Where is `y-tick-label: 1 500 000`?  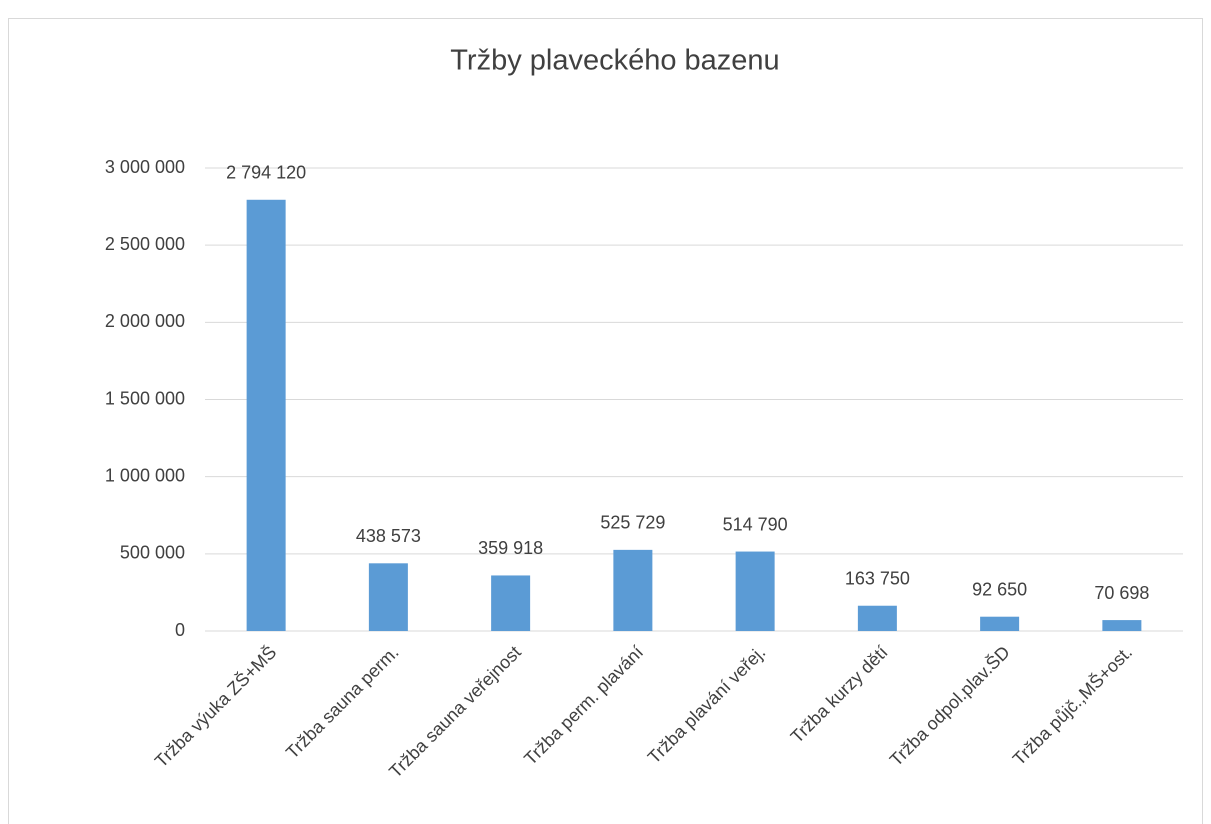 y-tick-label: 1 500 000 is located at coordinates (145, 398).